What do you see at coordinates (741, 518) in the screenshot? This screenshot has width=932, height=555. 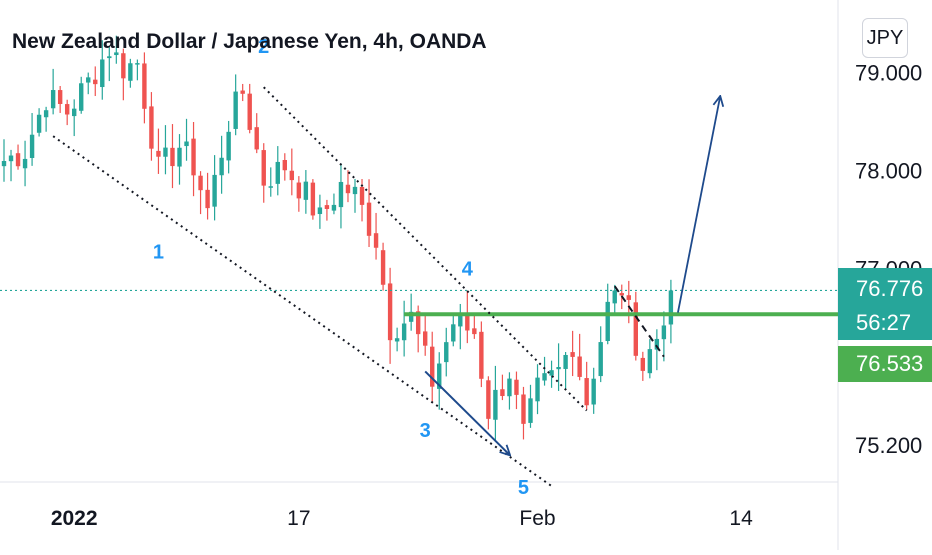 I see `x-tick-label: 14` at bounding box center [741, 518].